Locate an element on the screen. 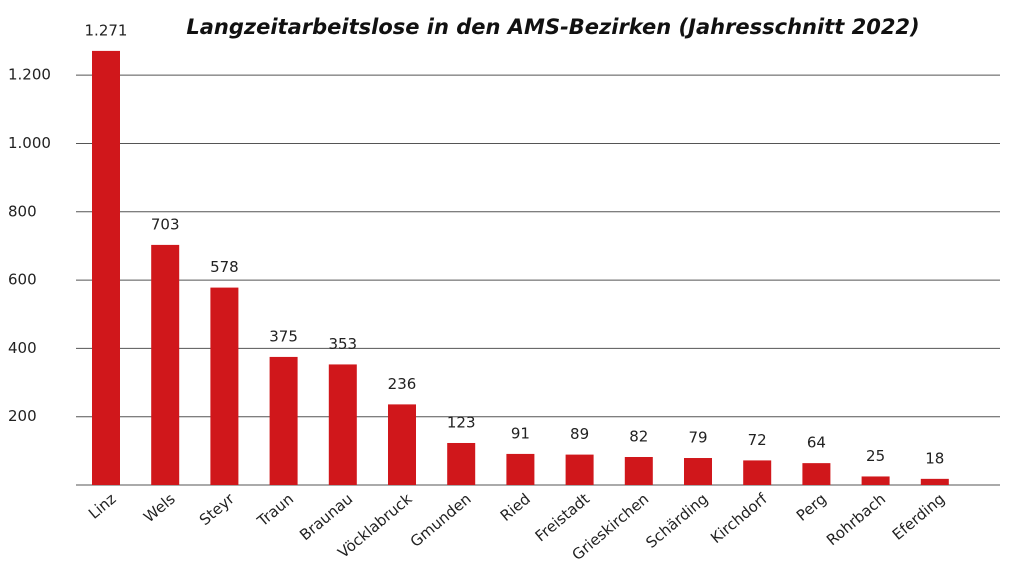 The image size is (1014, 572). x-tick-label: Perg is located at coordinates (811, 507).